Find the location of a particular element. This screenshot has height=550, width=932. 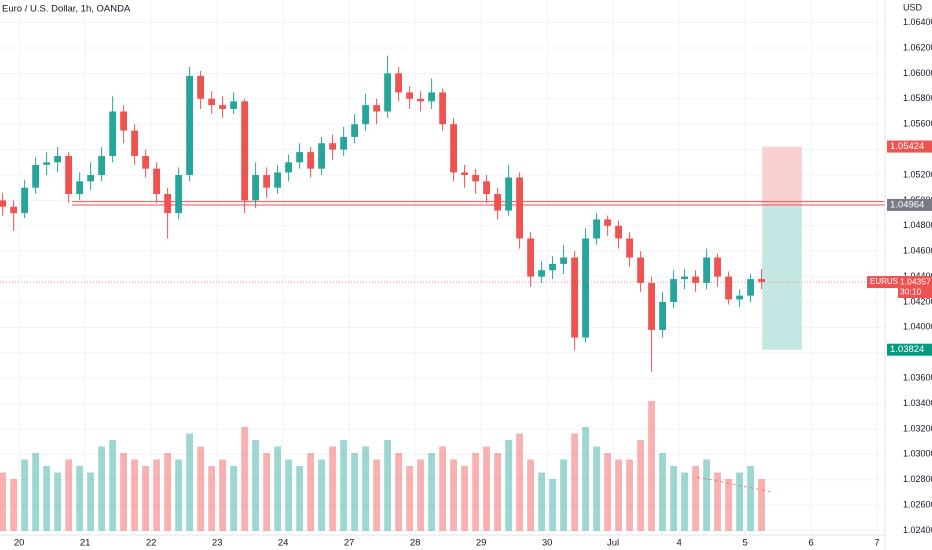

y-tick-label: 1.02800 is located at coordinates (917, 479).